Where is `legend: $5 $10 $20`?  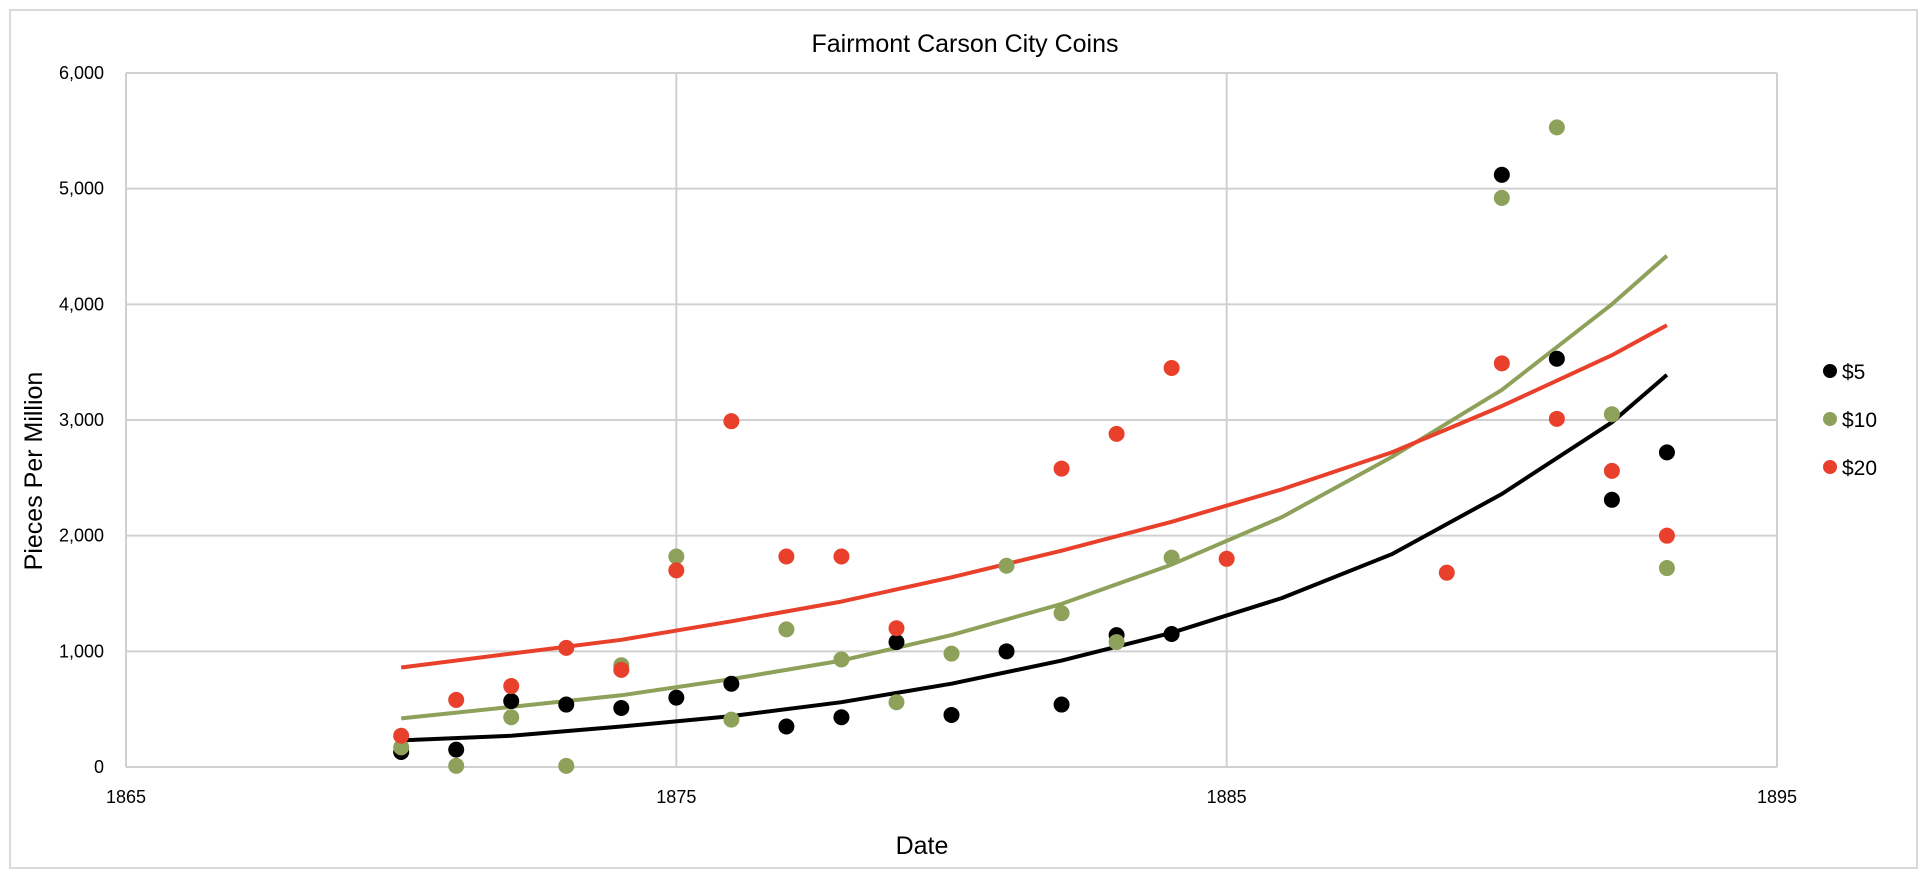
legend: $5 $10 $20 is located at coordinates (1850, 420).